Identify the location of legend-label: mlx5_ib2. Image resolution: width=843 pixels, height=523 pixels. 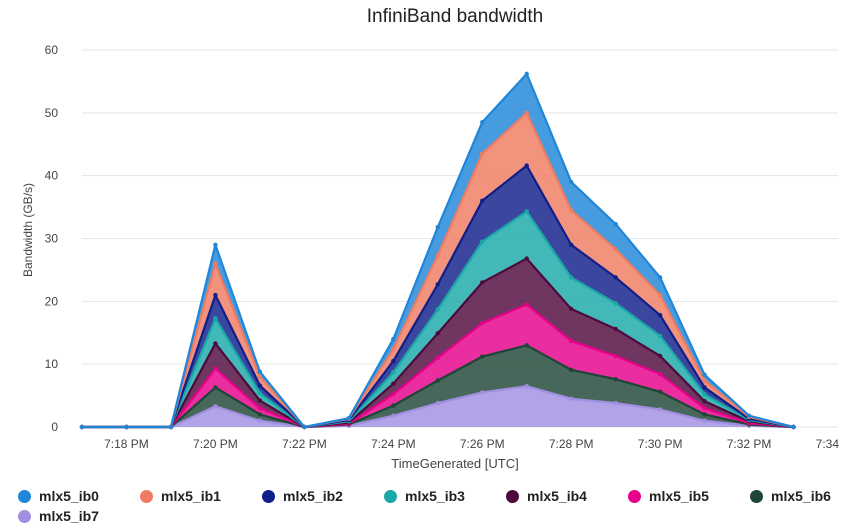
(313, 496).